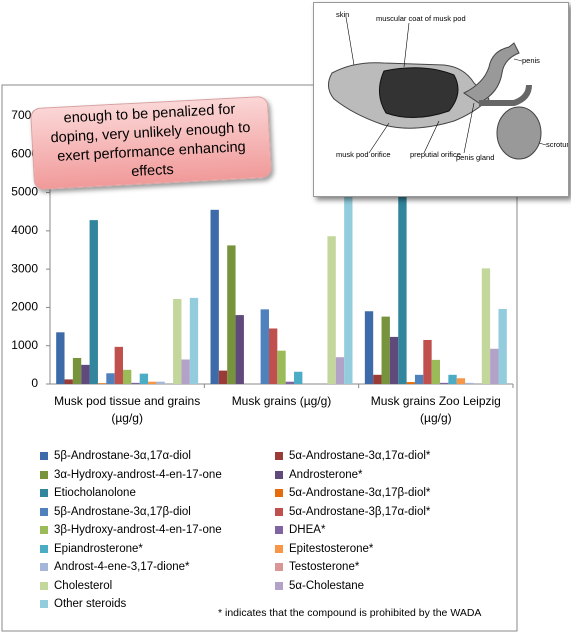 The height and width of the screenshot is (634, 571). Describe the element at coordinates (34, 383) in the screenshot. I see `y-tick-label: 0` at that location.